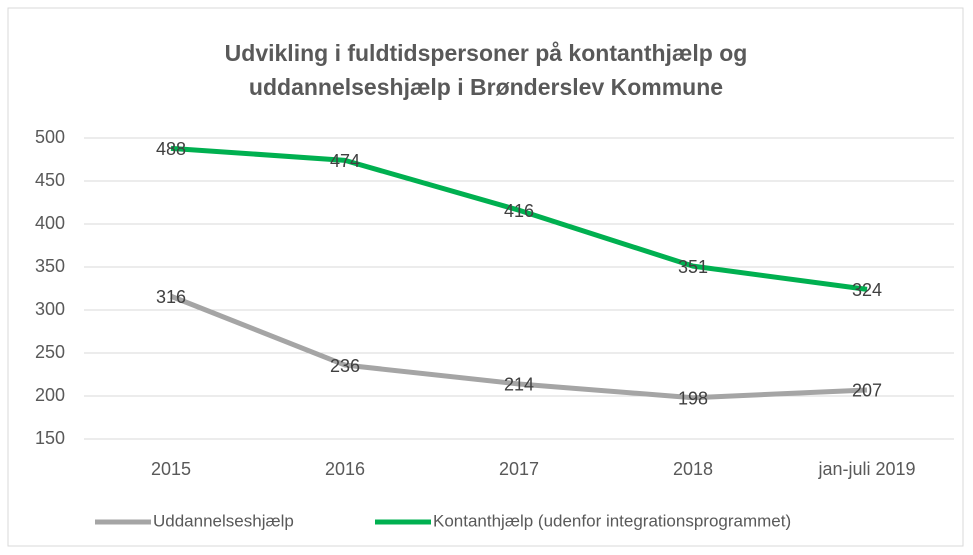  What do you see at coordinates (519, 385) in the screenshot?
I see `data-label: 214` at bounding box center [519, 385].